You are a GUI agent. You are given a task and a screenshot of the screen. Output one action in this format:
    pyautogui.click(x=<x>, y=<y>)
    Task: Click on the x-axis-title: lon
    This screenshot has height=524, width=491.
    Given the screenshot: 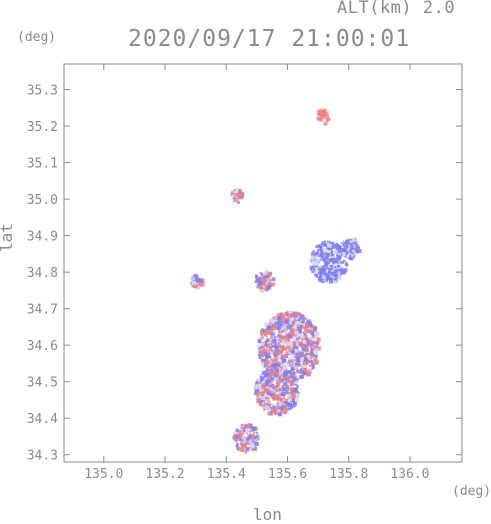 What is the action you would take?
    pyautogui.click(x=267, y=514)
    